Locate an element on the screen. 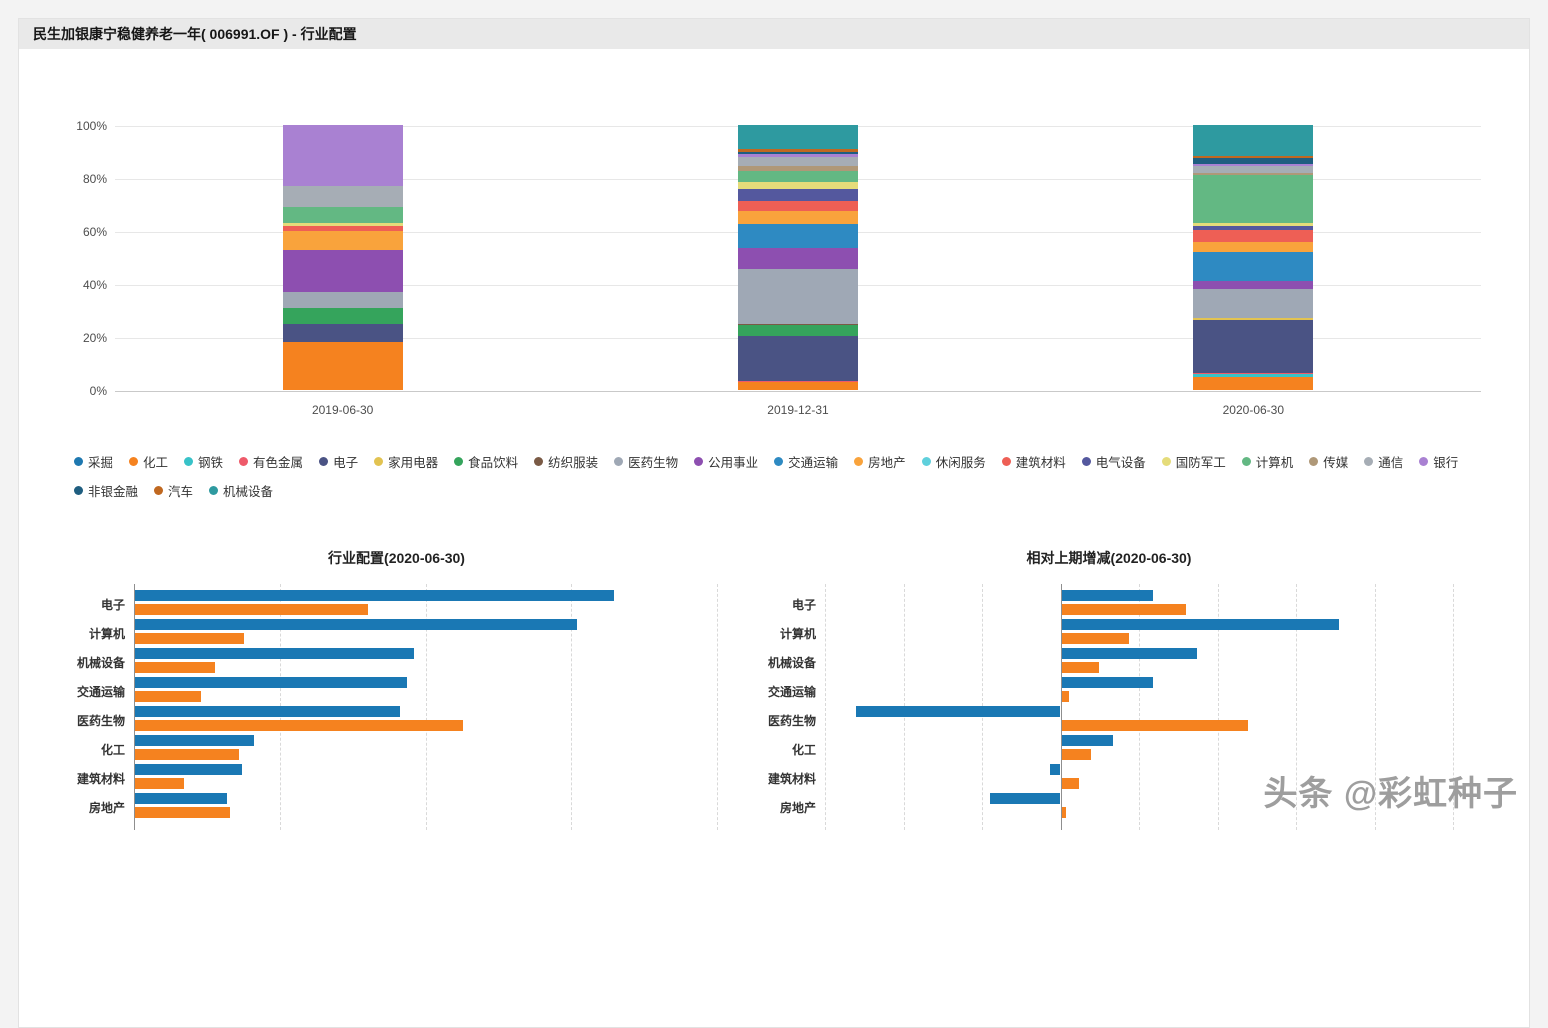 This screenshot has width=1548, height=1028. legend-item: 家用电器 is located at coordinates (406, 461).